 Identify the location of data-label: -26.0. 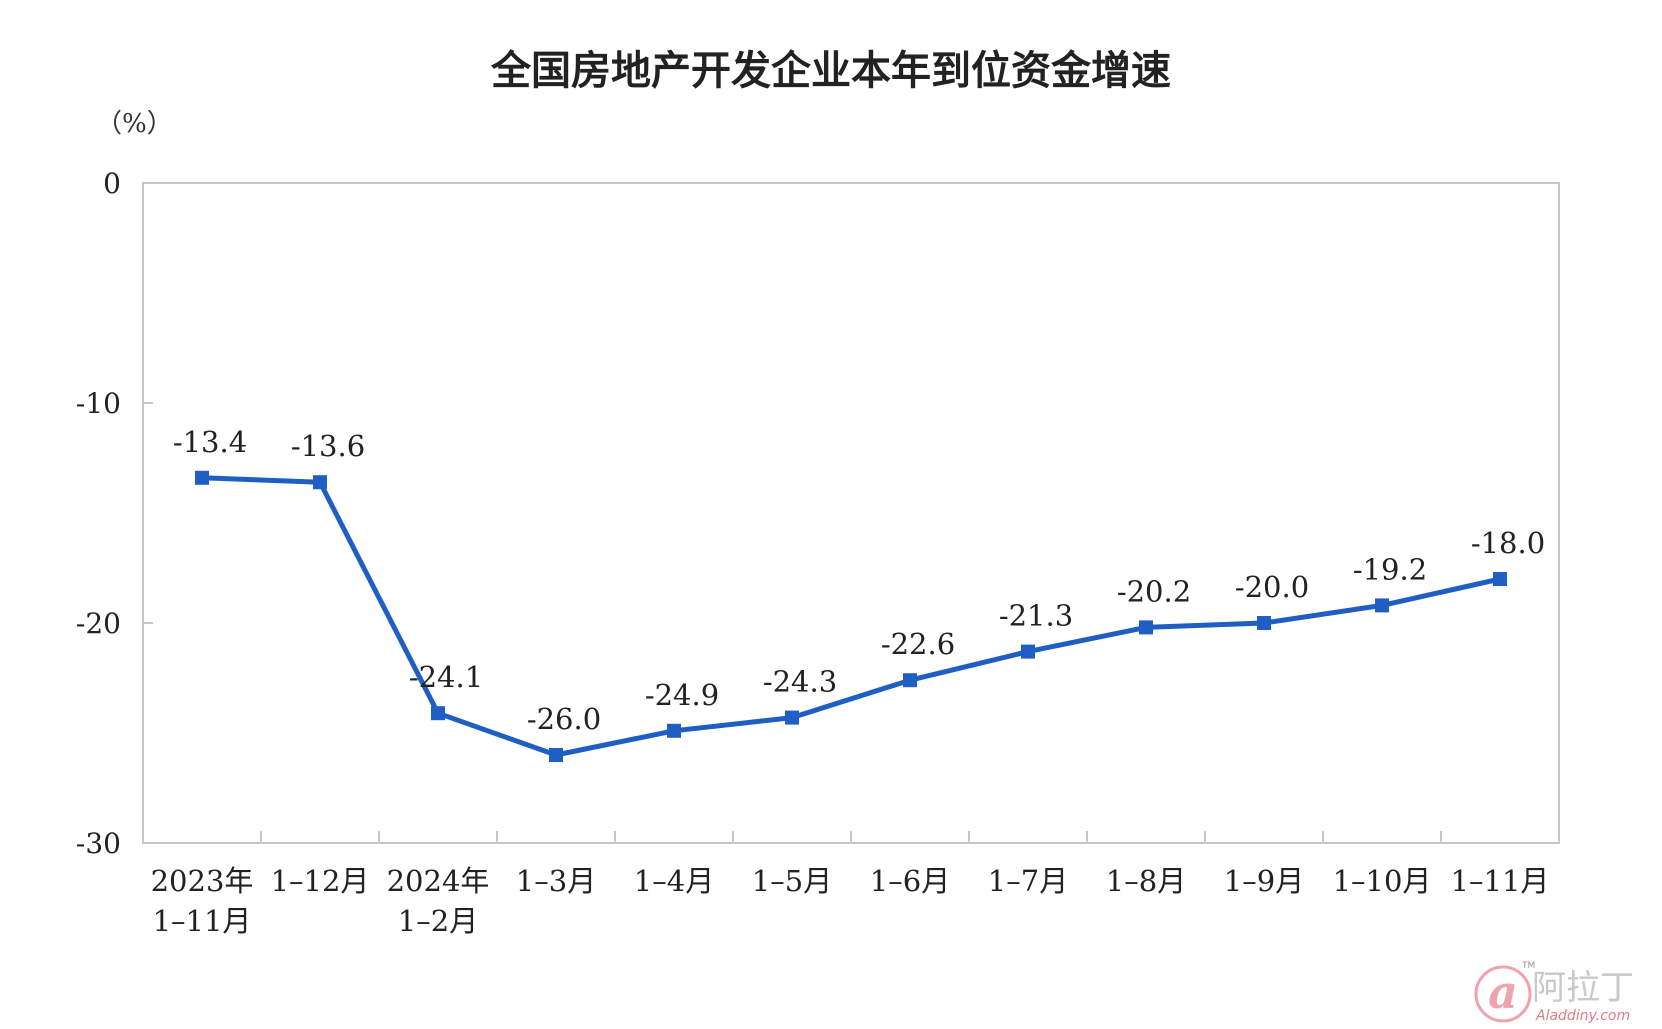
(564, 719).